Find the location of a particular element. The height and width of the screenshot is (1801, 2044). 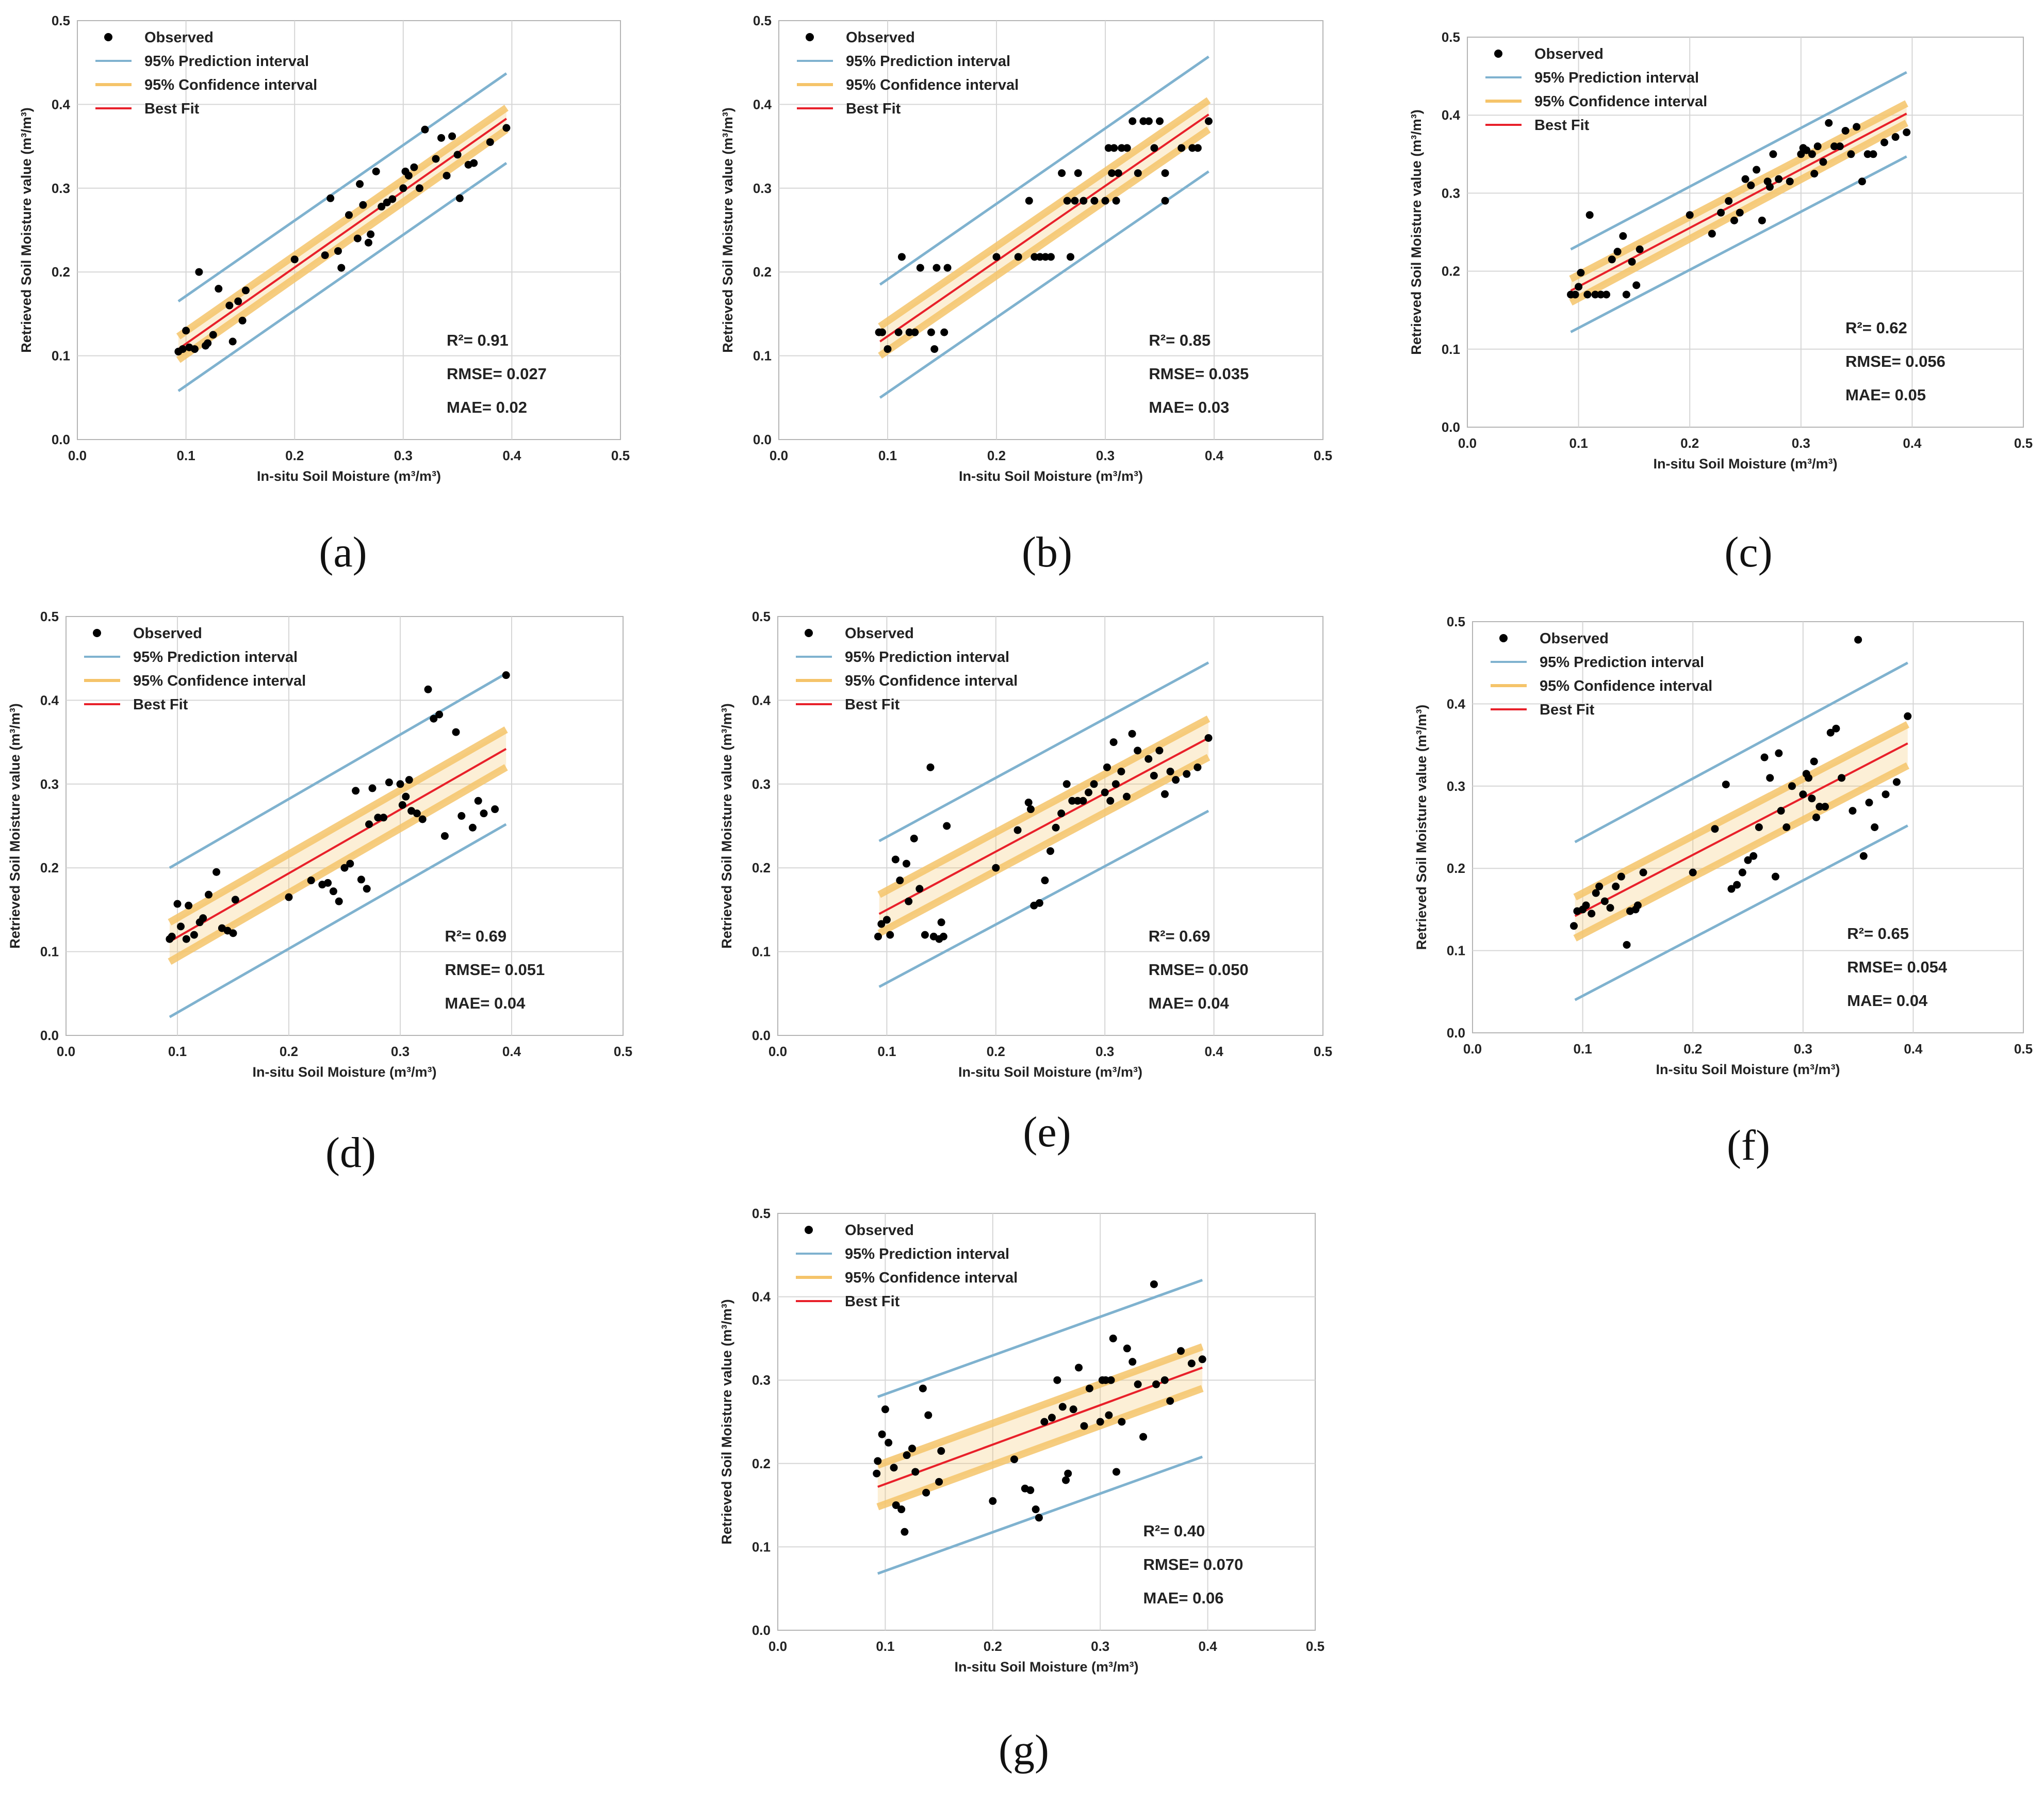

mae-label: MAE= 0.04 is located at coordinates (1189, 1003).